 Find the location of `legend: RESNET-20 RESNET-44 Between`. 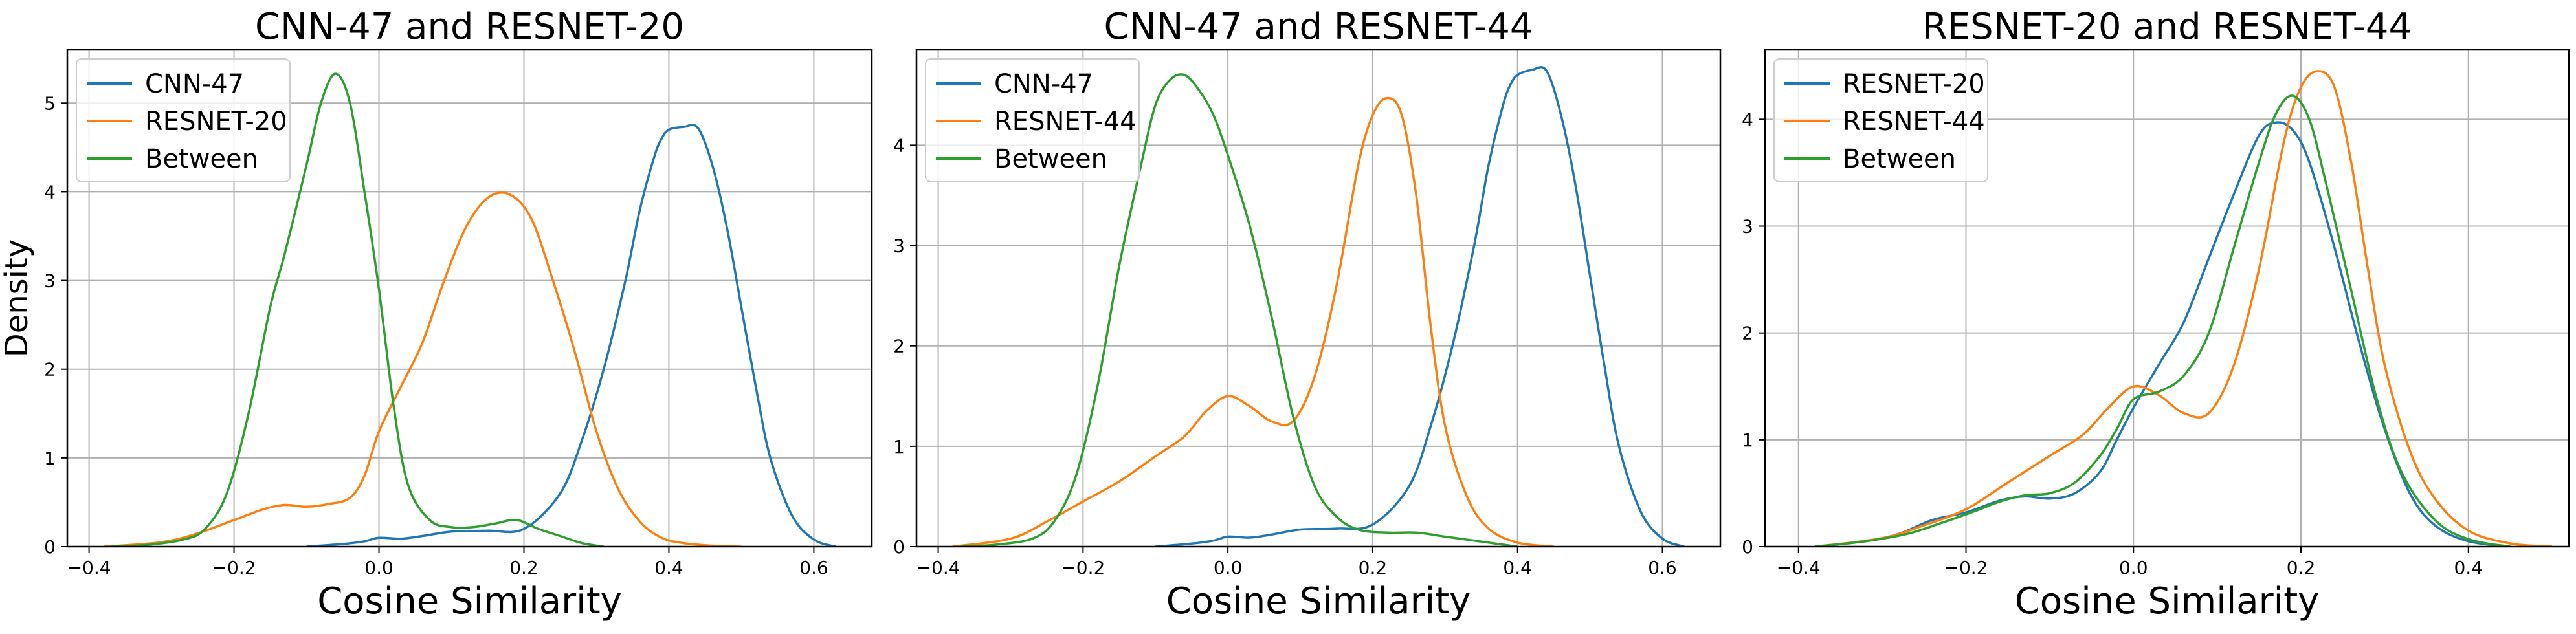

legend: RESNET-20 RESNET-44 Between is located at coordinates (1880, 120).